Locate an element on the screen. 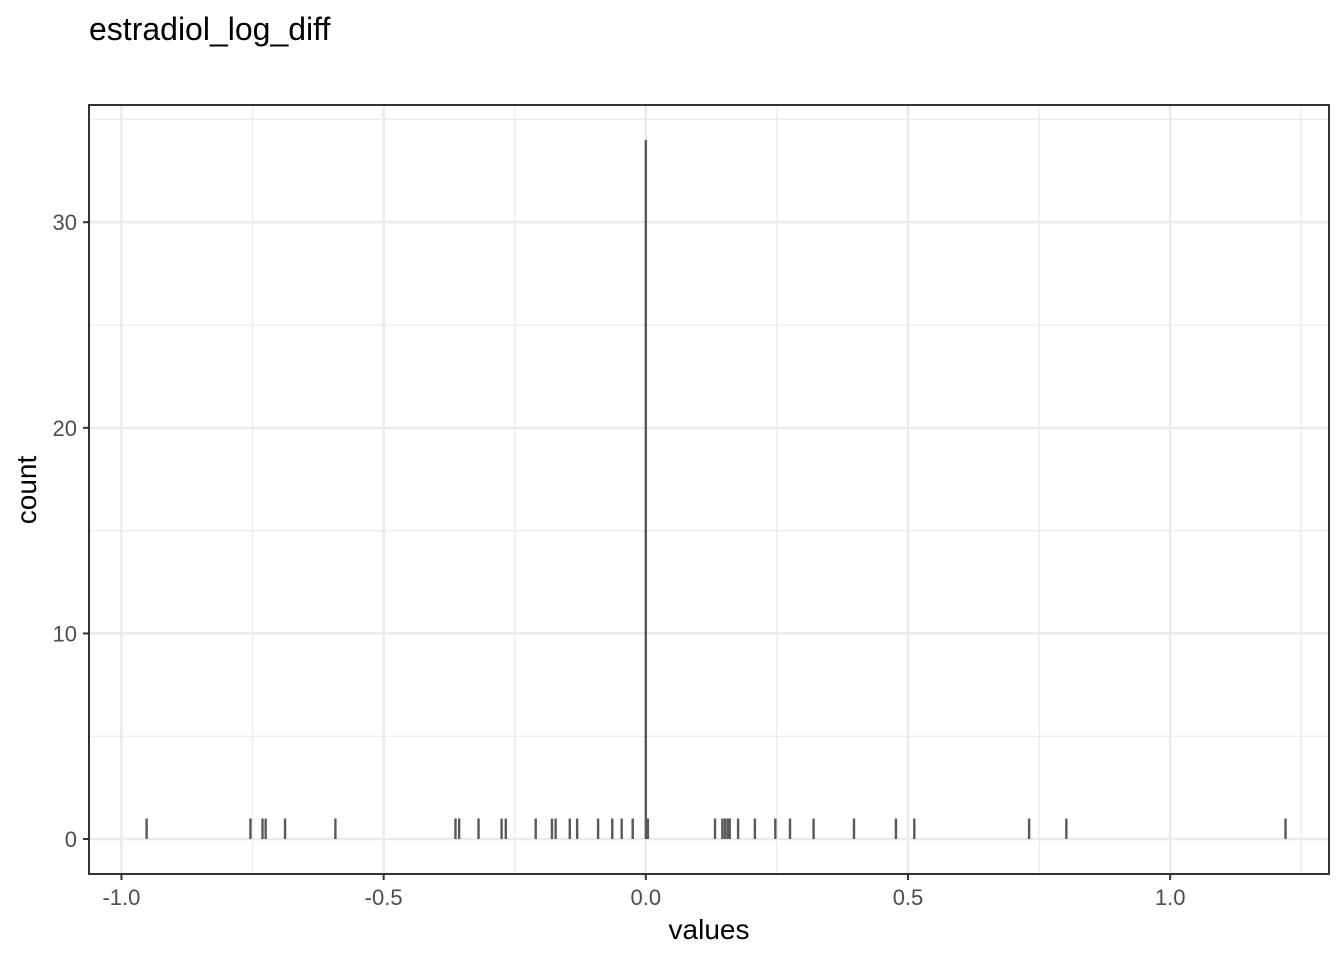  x-tick-label: 0.0 is located at coordinates (646, 897).